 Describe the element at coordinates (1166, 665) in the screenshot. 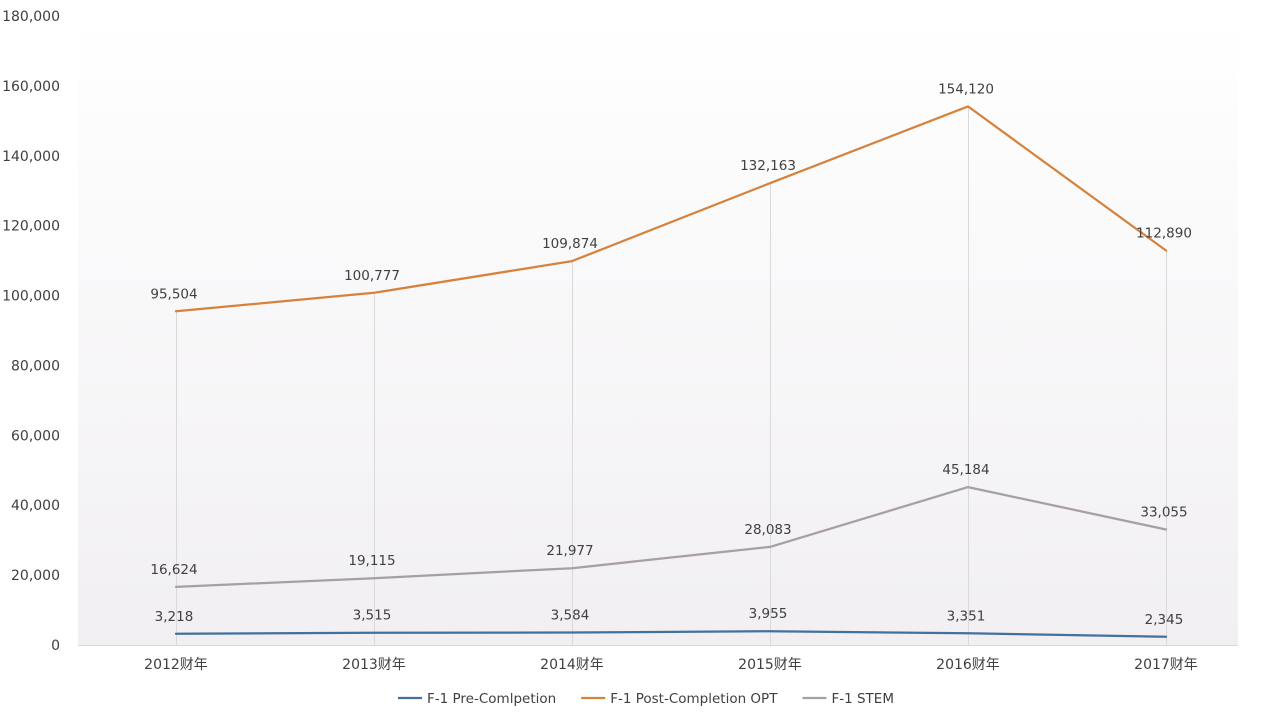

I see `x-tick-label: 2017财年` at that location.